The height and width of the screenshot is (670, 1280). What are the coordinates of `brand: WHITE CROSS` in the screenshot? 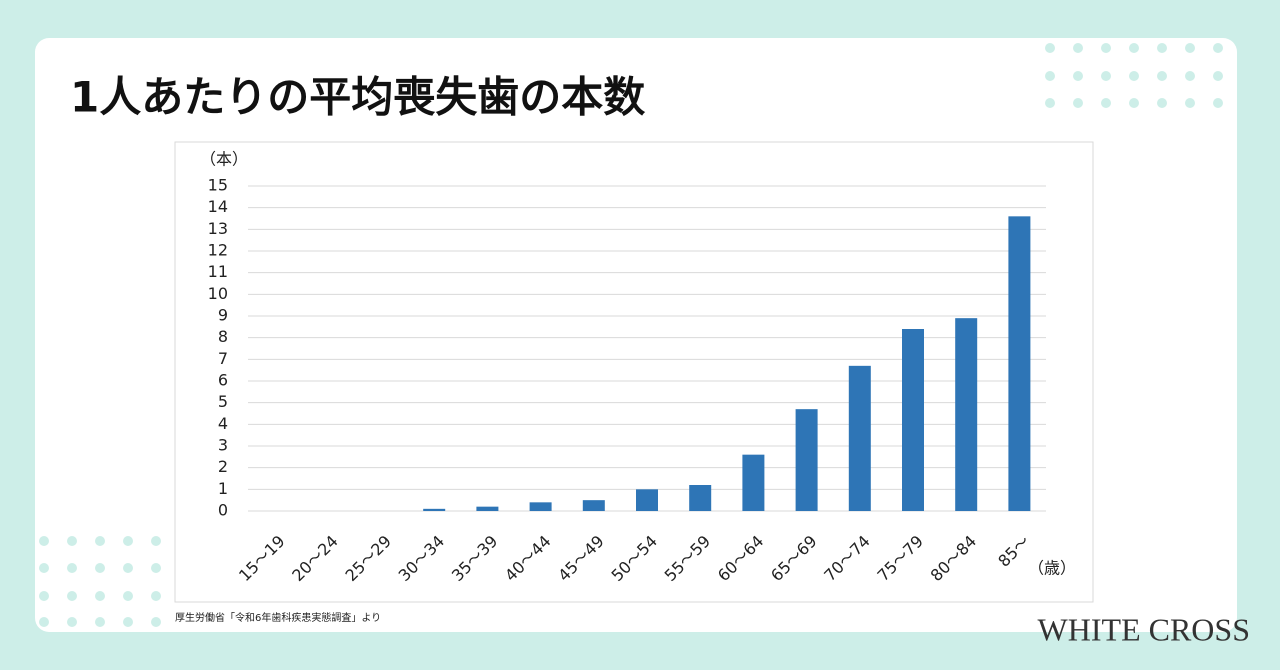 It's located at (1144, 629).